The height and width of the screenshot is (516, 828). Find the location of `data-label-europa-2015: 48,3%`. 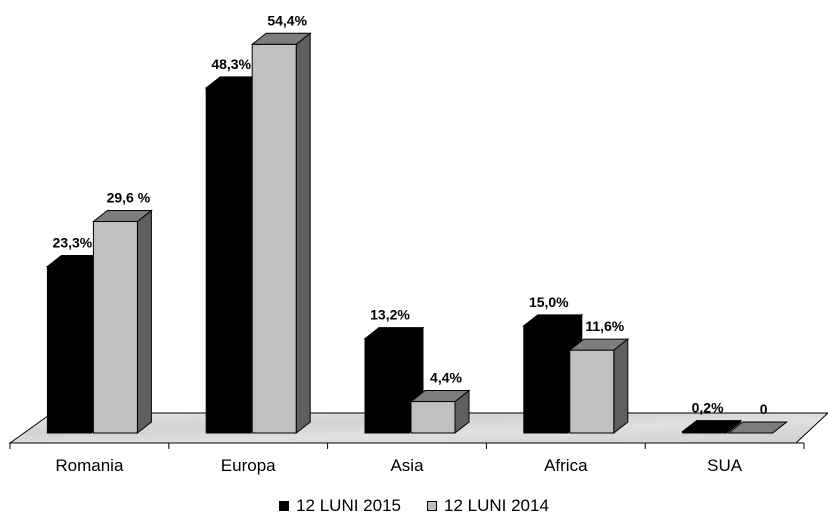

data-label-europa-2015: 48,3% is located at coordinates (231, 64).